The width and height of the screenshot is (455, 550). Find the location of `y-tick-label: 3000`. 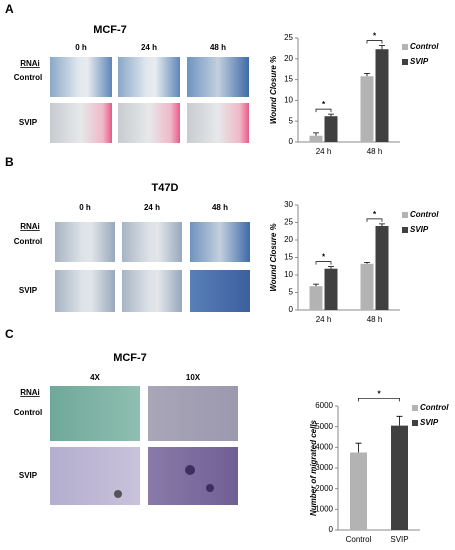

y-tick-label: 3000 is located at coordinates (324, 467).